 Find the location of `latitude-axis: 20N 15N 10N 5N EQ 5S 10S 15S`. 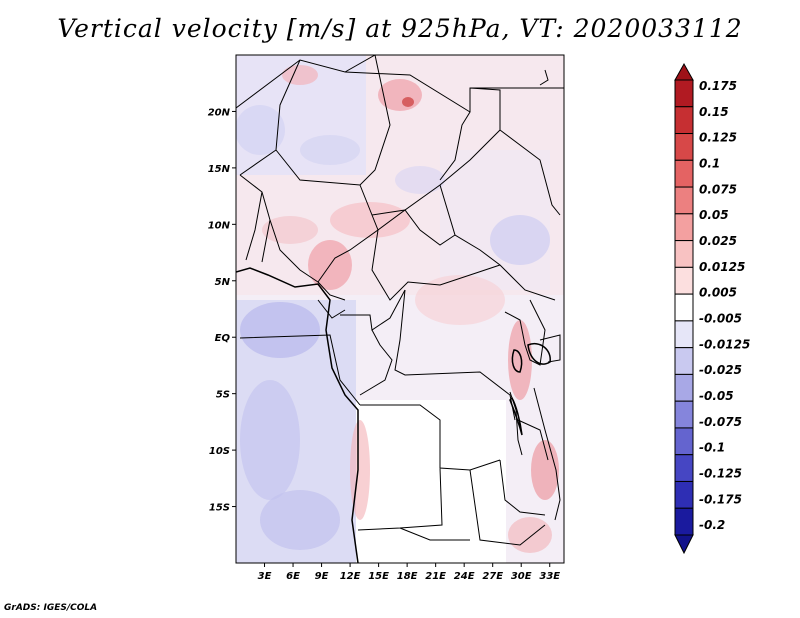

latitude-axis: 20N 15N 10N 5N EQ 5S 10S 15S is located at coordinates (222, 310).